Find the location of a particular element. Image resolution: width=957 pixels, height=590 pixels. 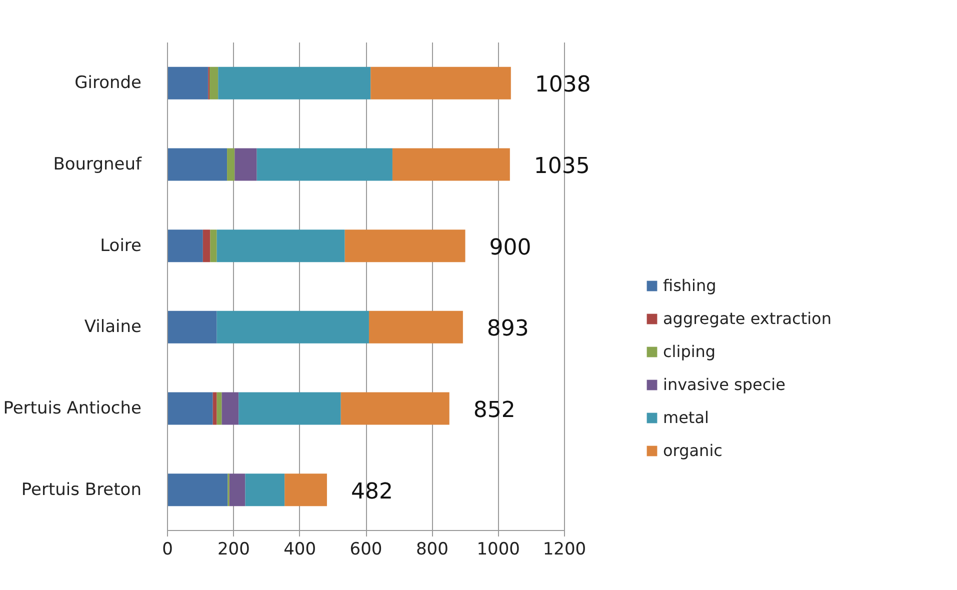

total-label: 852 is located at coordinates (494, 410).